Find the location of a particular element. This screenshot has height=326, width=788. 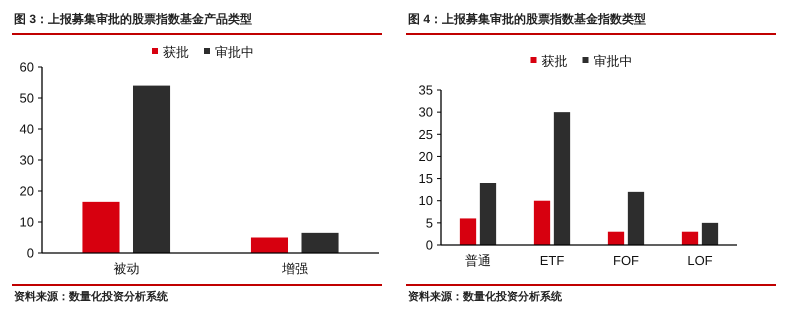

y-tick-label: 35 is located at coordinates (425, 90).